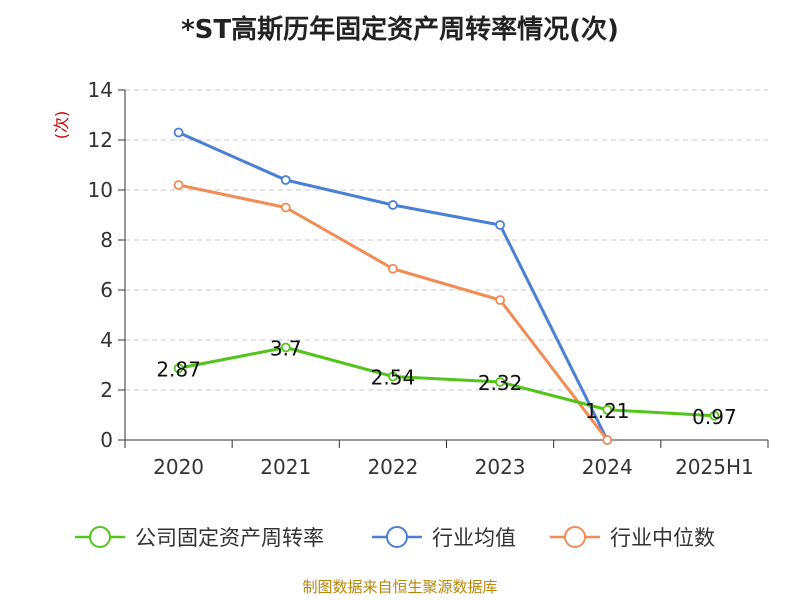 The height and width of the screenshot is (600, 800). I want to click on x-tick-label: 2021, so click(285, 467).